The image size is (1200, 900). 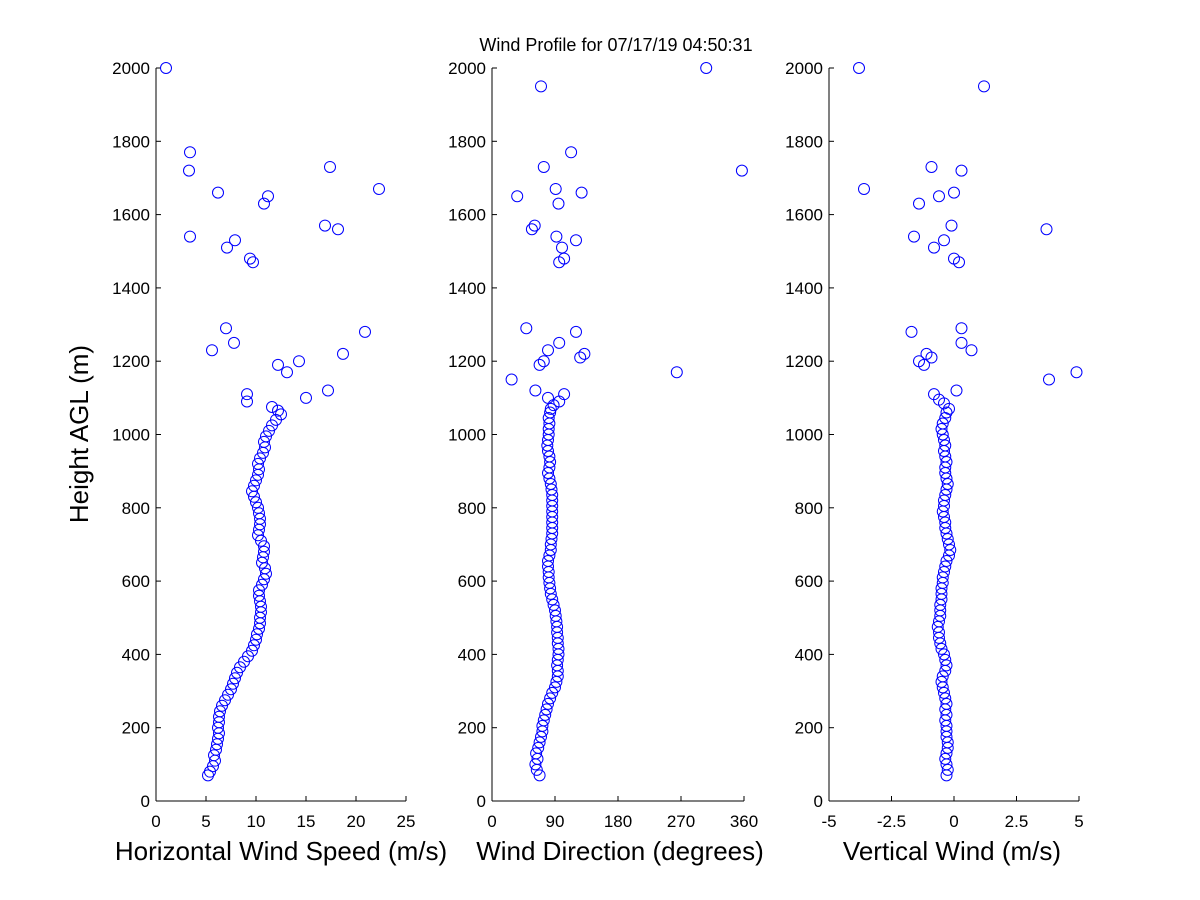 I want to click on vertical-ytick-label: 1400, so click(x=804, y=288).